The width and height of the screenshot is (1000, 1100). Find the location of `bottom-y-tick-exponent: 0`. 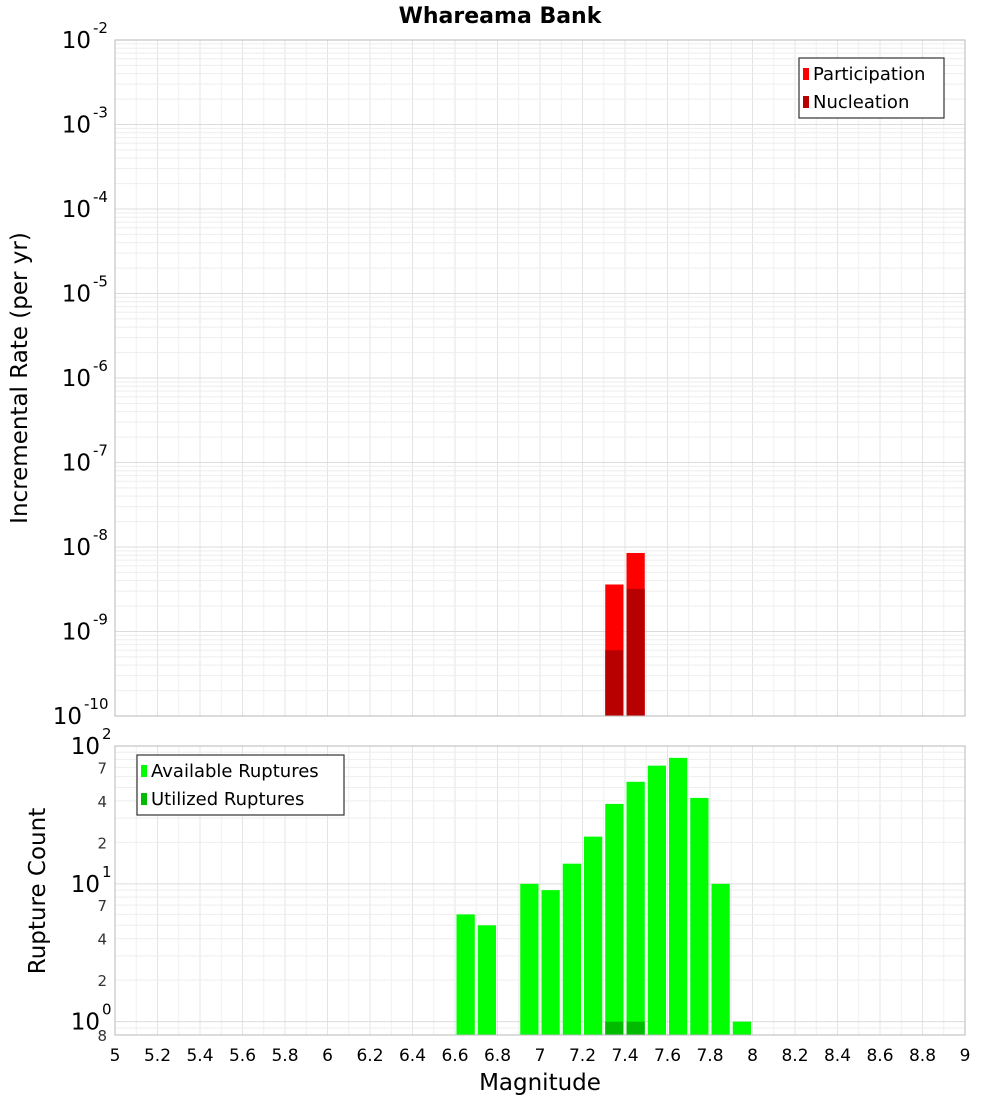

bottom-y-tick-exponent: 0 is located at coordinates (107, 1010).